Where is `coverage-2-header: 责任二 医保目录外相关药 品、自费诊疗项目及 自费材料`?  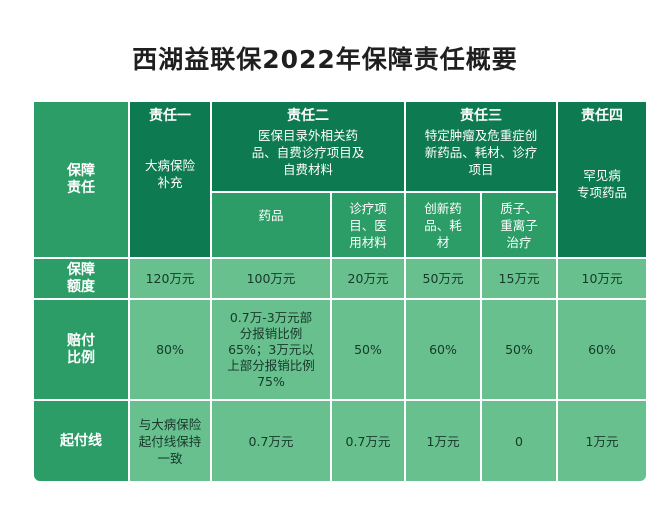 coverage-2-header: 责任二 医保目录外相关药 品、自费诊疗项目及 自费材料 is located at coordinates (308, 146).